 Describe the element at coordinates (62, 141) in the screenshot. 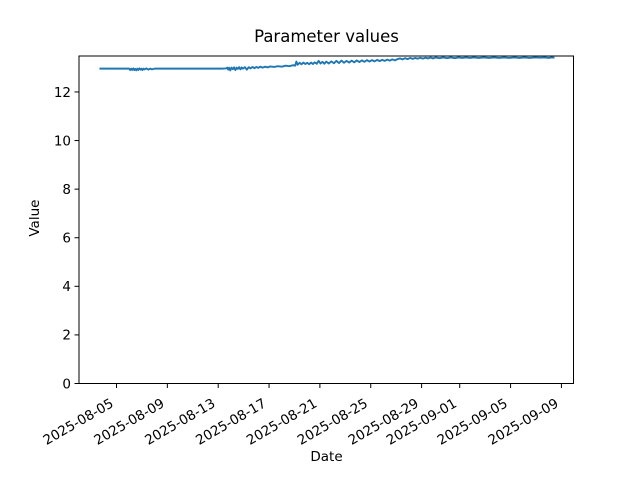

I see `y-tick-label: 10` at that location.